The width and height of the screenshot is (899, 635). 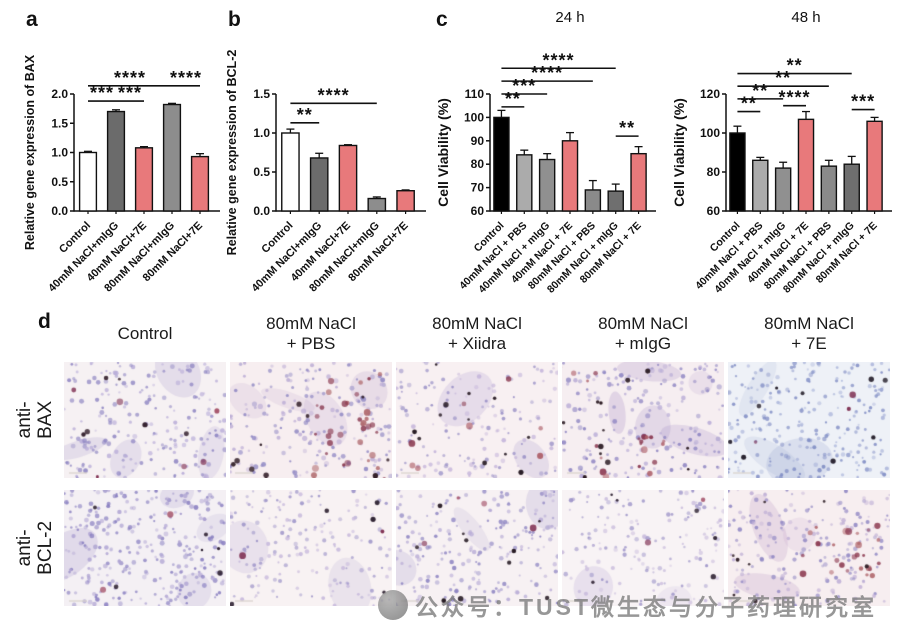 I want to click on svg-text: 70, so click(x=478, y=188).